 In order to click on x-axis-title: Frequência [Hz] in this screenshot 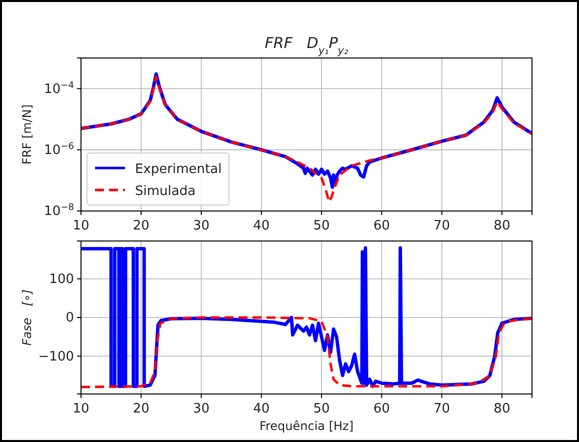, I will do `click(306, 426)`.